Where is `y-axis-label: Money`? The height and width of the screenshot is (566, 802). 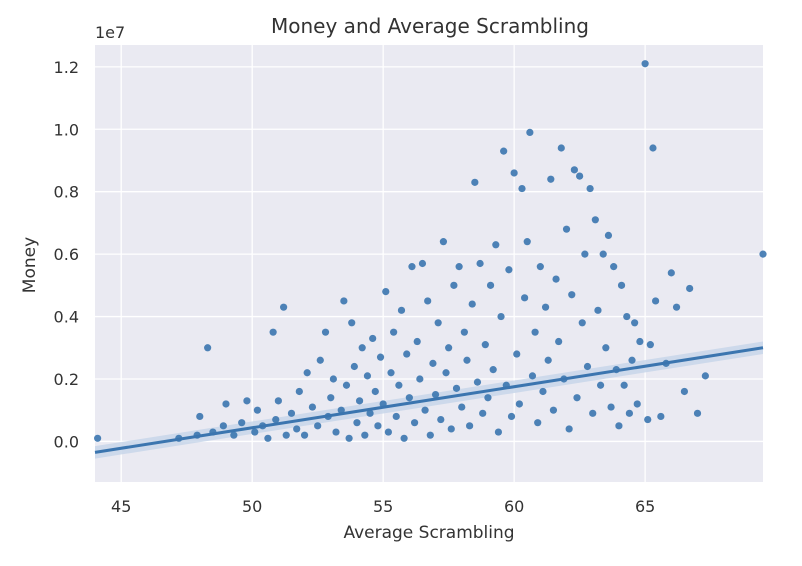 y-axis-label: Money is located at coordinates (30, 265).